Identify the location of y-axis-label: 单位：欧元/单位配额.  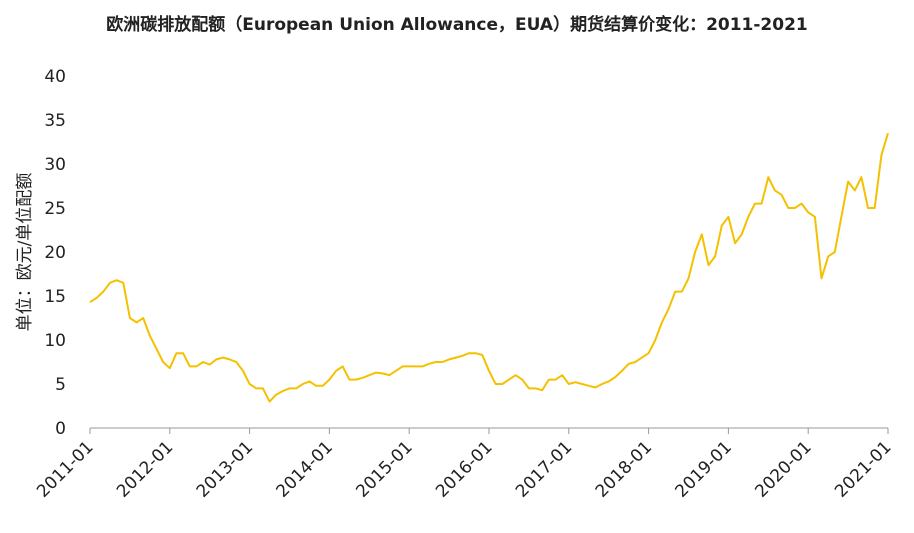
(25, 252).